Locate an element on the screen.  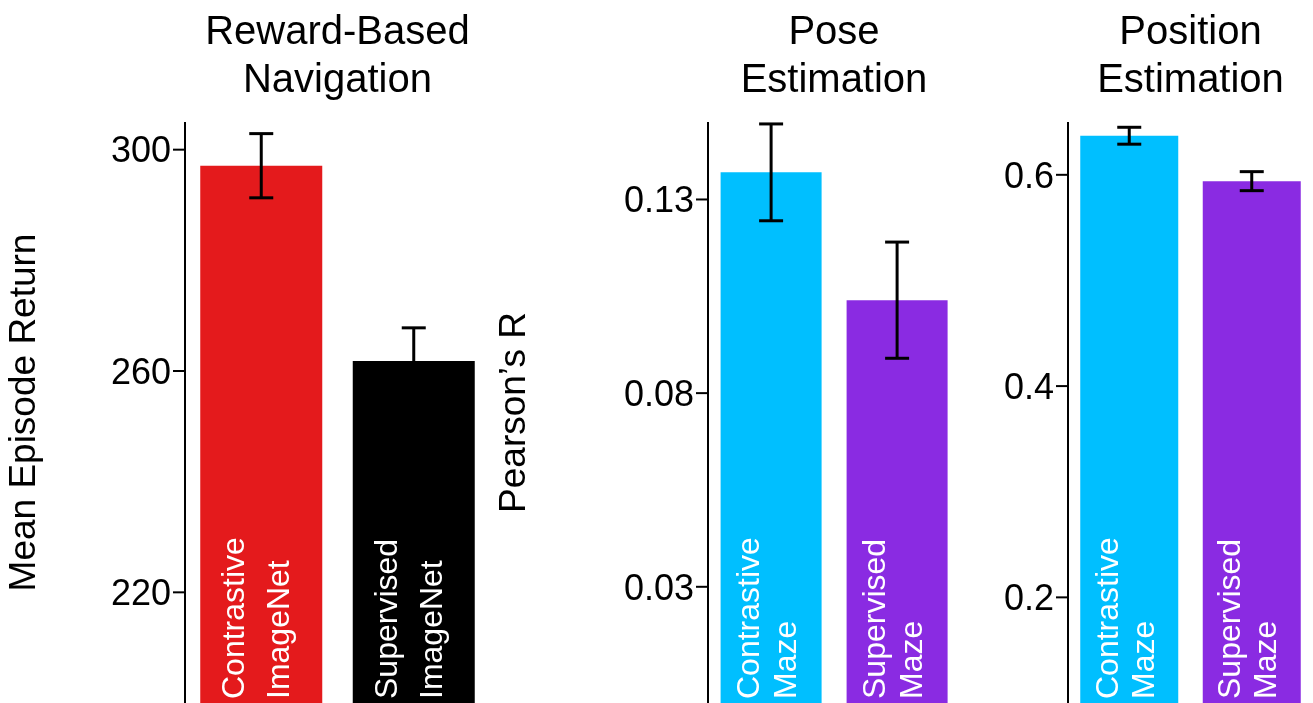
y-tick-label: 0.4 is located at coordinates (1028, 386).